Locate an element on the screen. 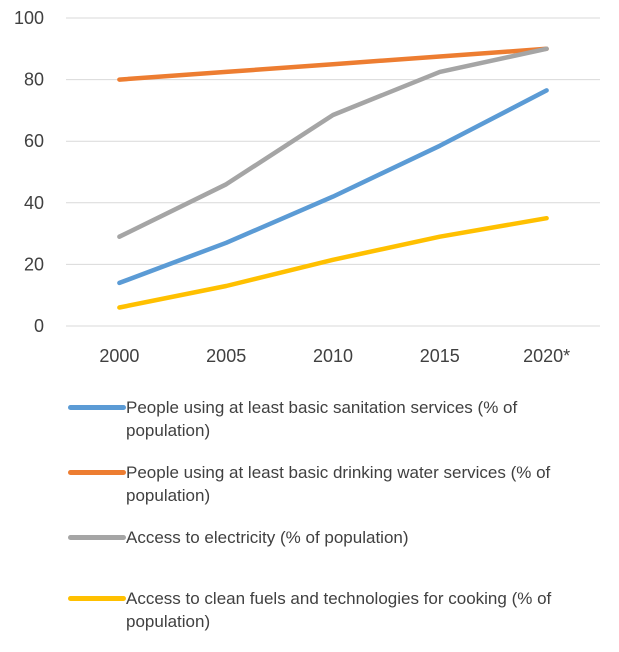 Image resolution: width=619 pixels, height=652 pixels. x-tick-label: 2010 is located at coordinates (333, 356).